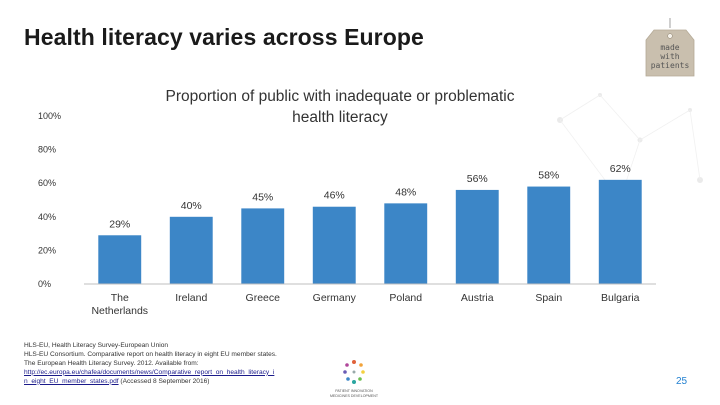 This screenshot has width=720, height=405. Describe the element at coordinates (548, 298) in the screenshot. I see `category-label: Spain` at that location.